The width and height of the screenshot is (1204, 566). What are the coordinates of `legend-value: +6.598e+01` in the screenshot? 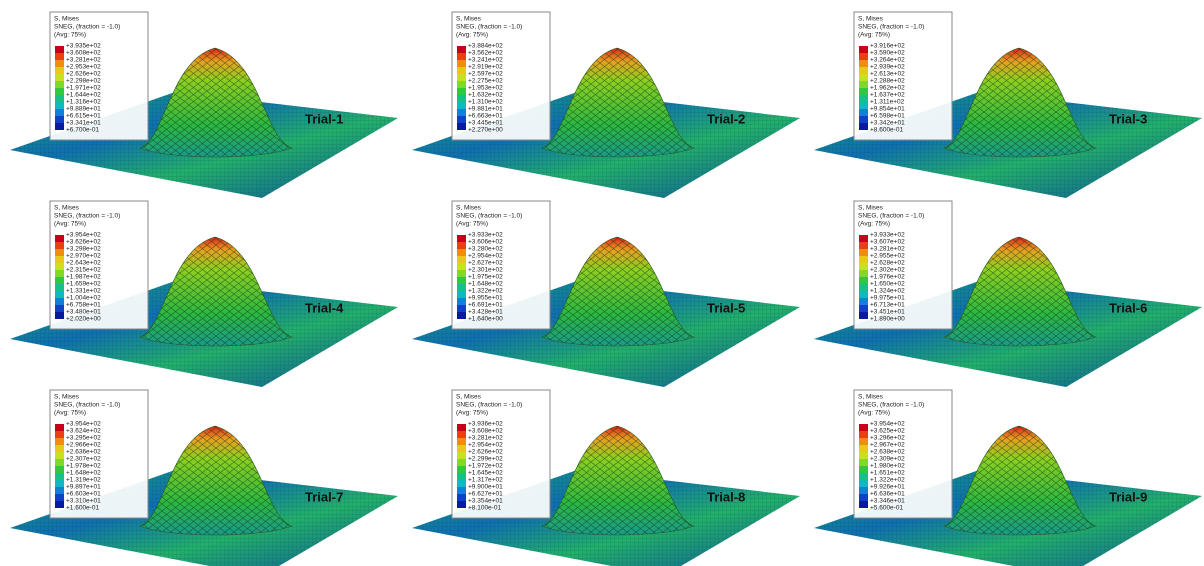 It's located at (887, 116).